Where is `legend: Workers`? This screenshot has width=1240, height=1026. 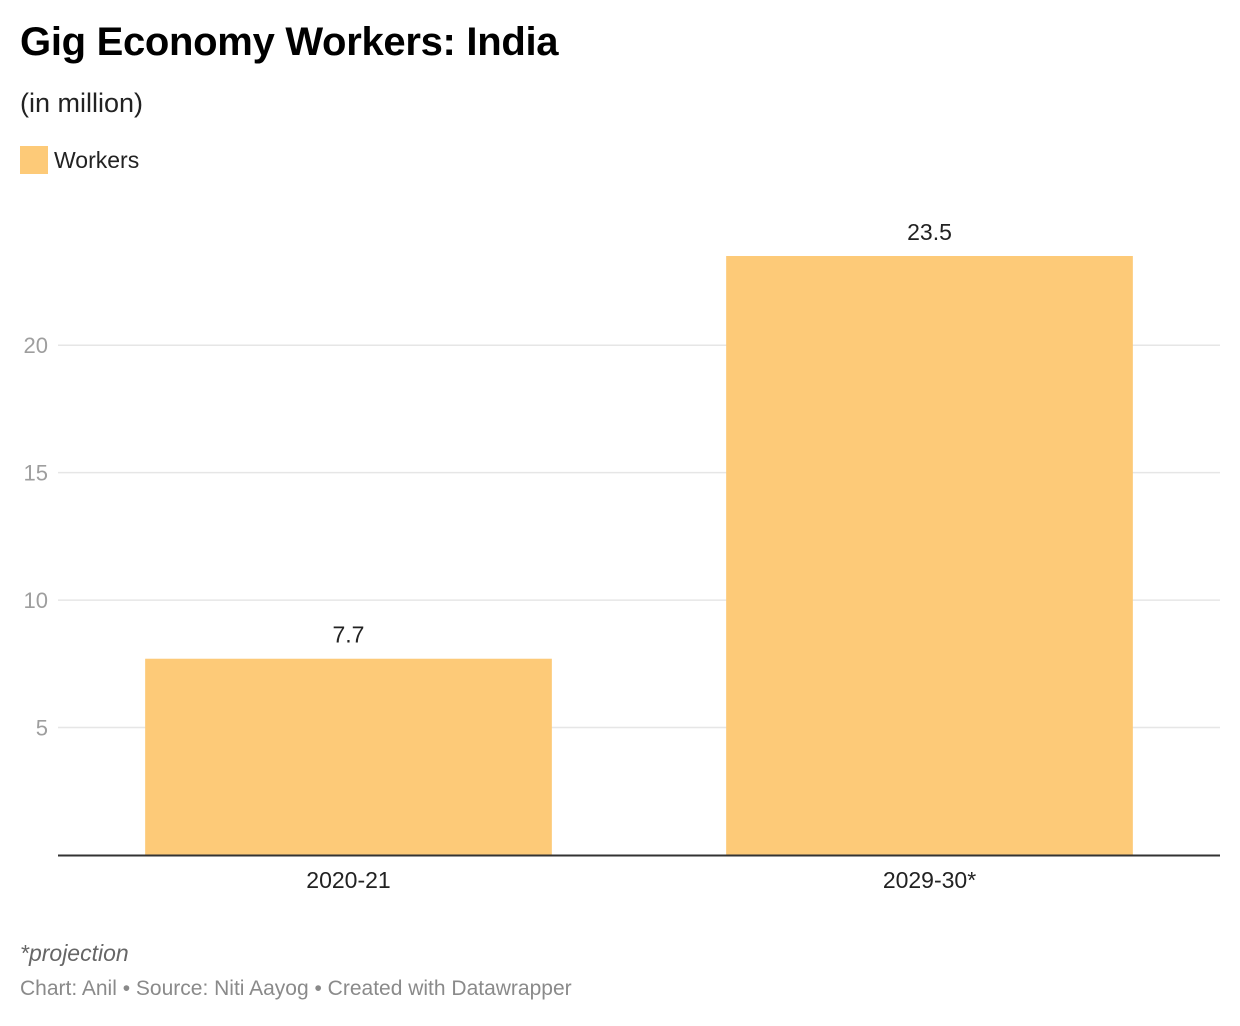 legend: Workers is located at coordinates (79, 160).